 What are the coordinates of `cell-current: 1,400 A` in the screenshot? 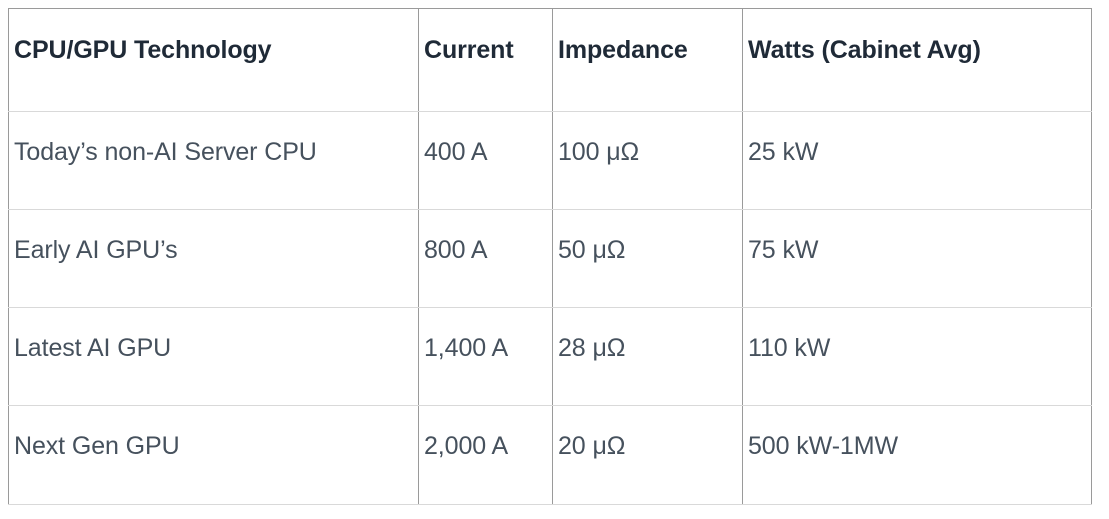 It's located at (485, 356).